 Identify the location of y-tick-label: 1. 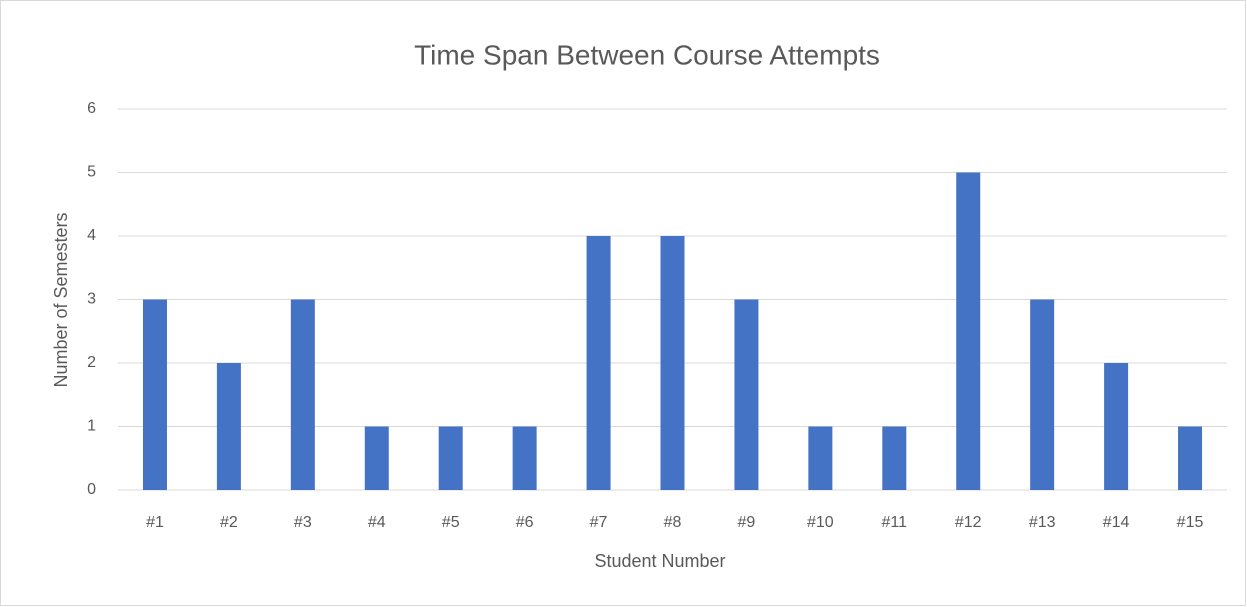
(91, 426).